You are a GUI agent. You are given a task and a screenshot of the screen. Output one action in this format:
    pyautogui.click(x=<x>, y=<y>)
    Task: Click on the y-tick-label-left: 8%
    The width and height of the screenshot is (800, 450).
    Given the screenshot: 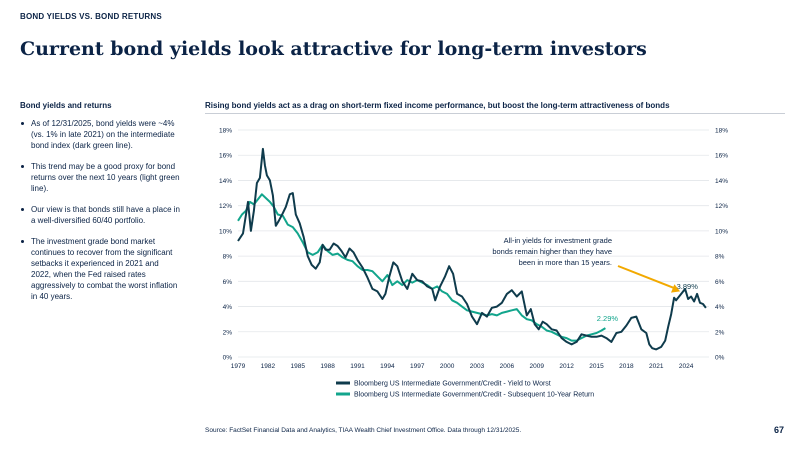 What is the action you would take?
    pyautogui.click(x=228, y=257)
    